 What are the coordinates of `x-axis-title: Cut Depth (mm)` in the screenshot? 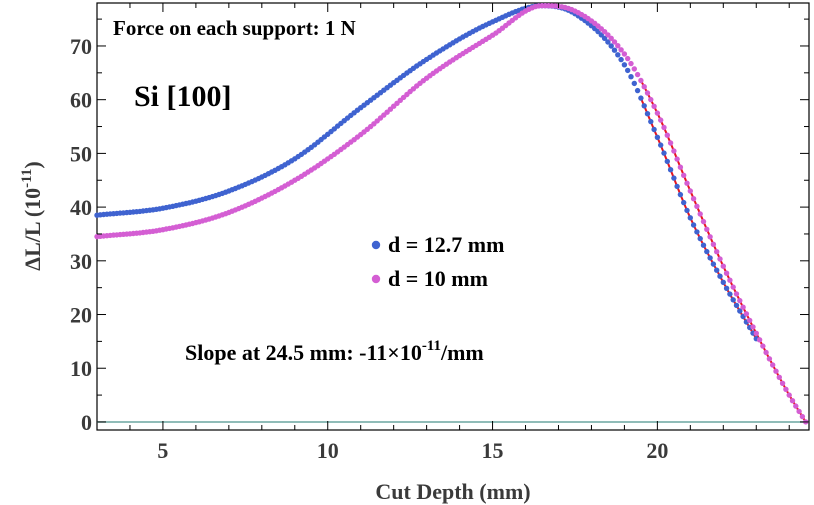 It's located at (452, 491).